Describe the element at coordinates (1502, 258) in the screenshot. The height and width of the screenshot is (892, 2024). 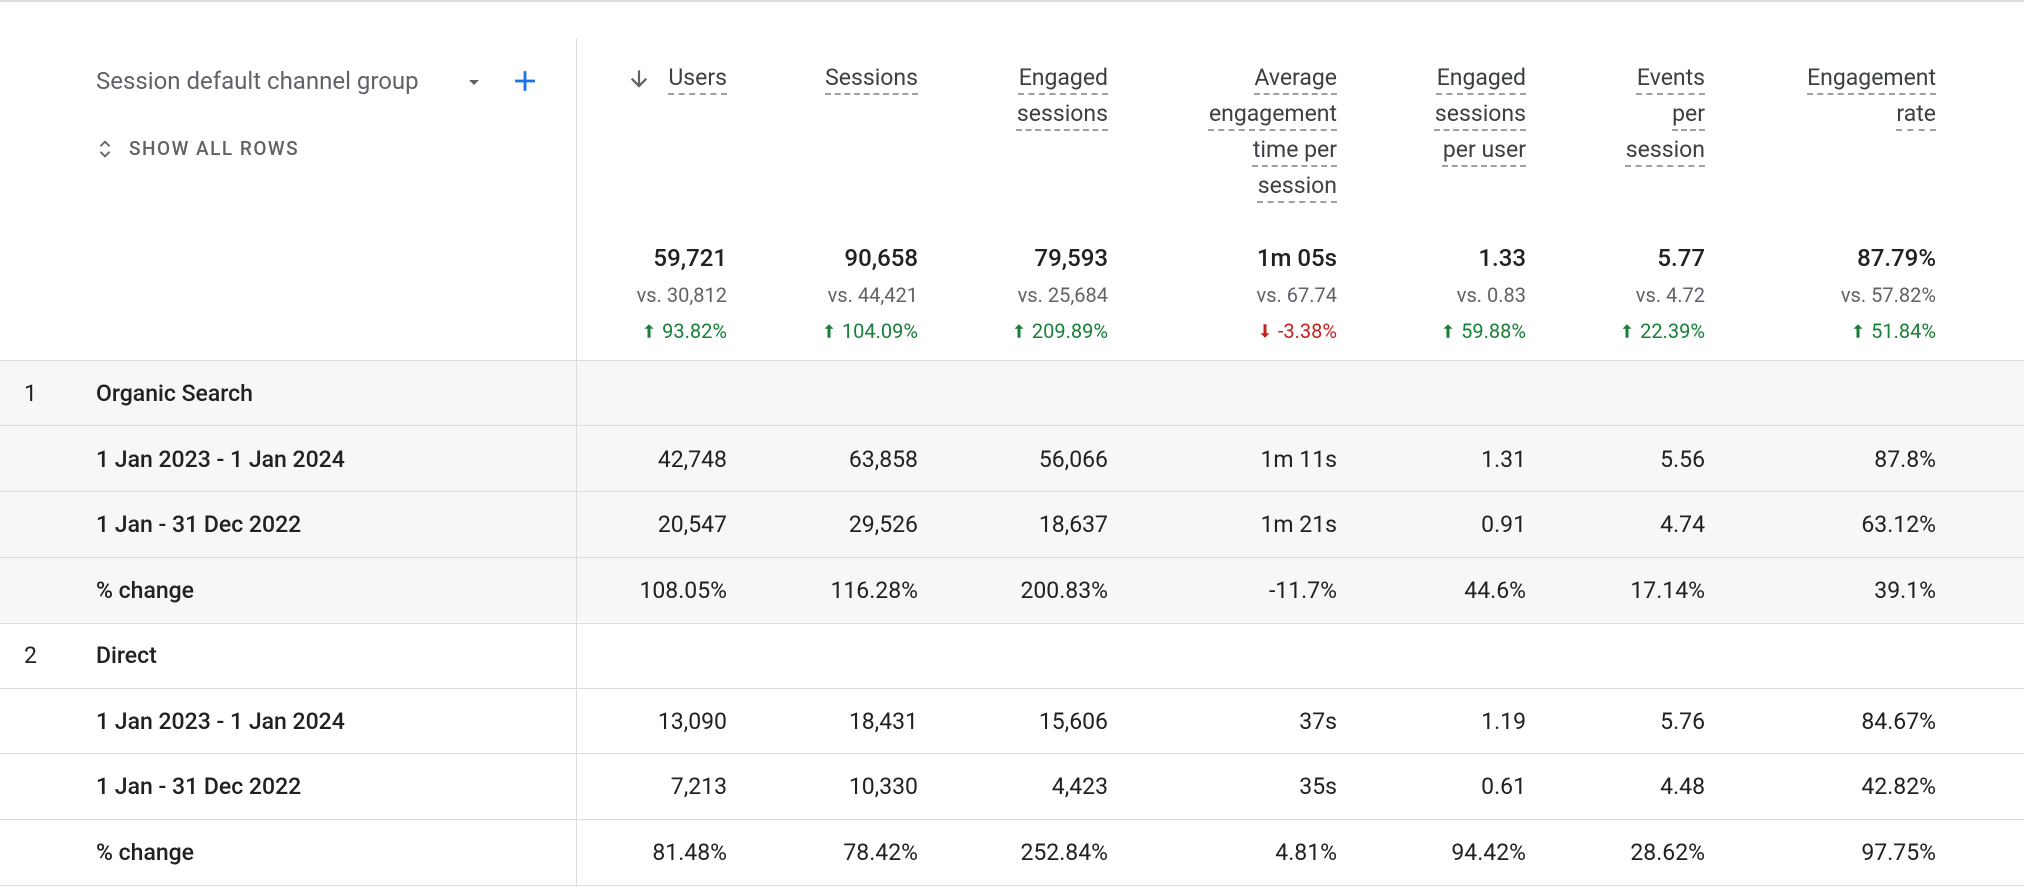
I see `total-value: 1.33` at that location.